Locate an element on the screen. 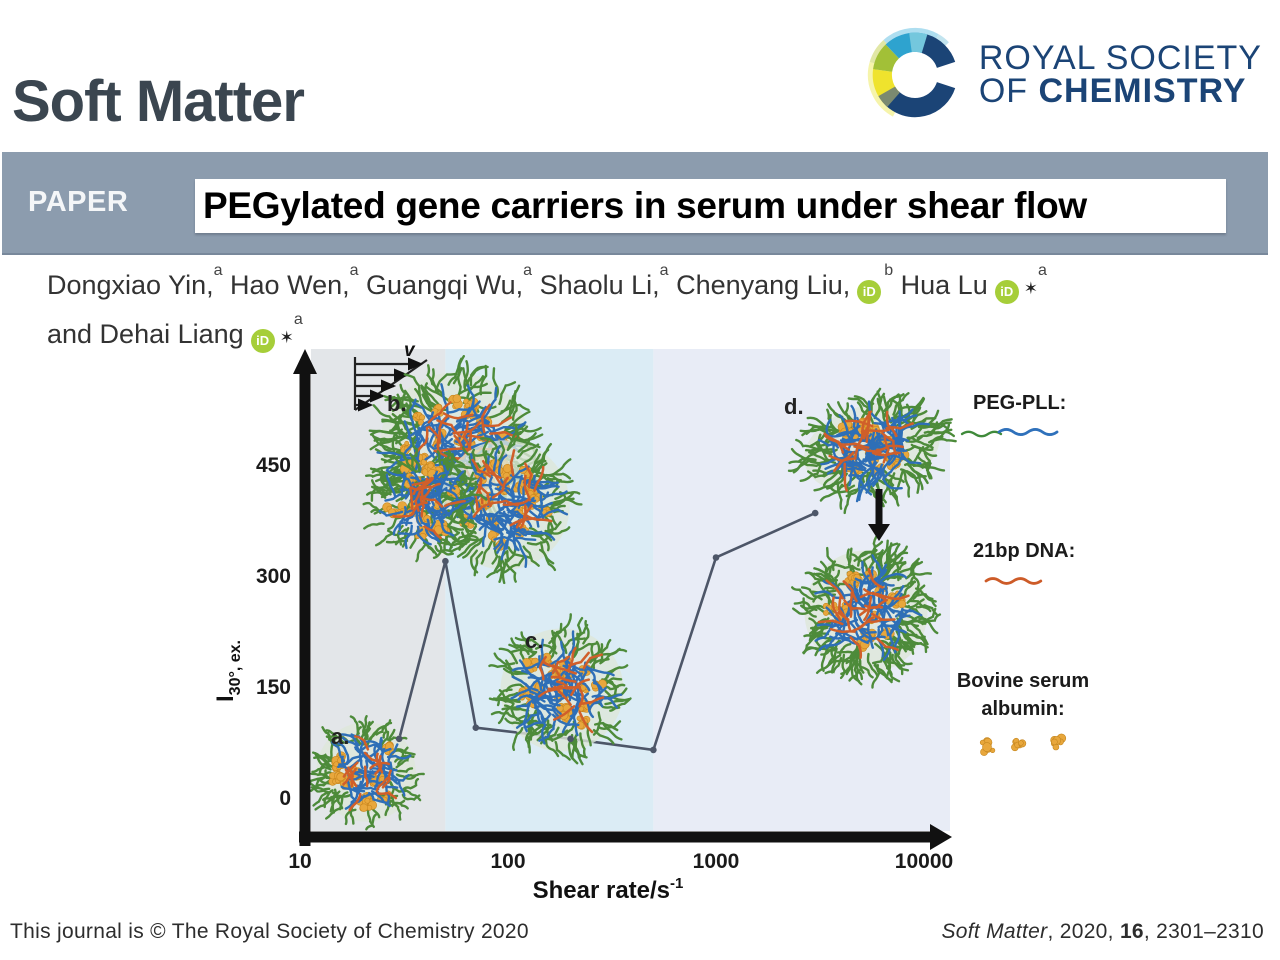 The image size is (1280, 960). author-name: Guangqi Wu, is located at coordinates (445, 285).